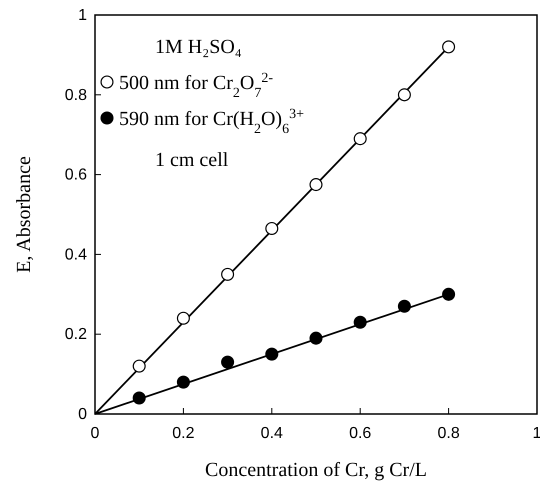  I want to click on y-tick-label: 0.2, so click(76, 335).